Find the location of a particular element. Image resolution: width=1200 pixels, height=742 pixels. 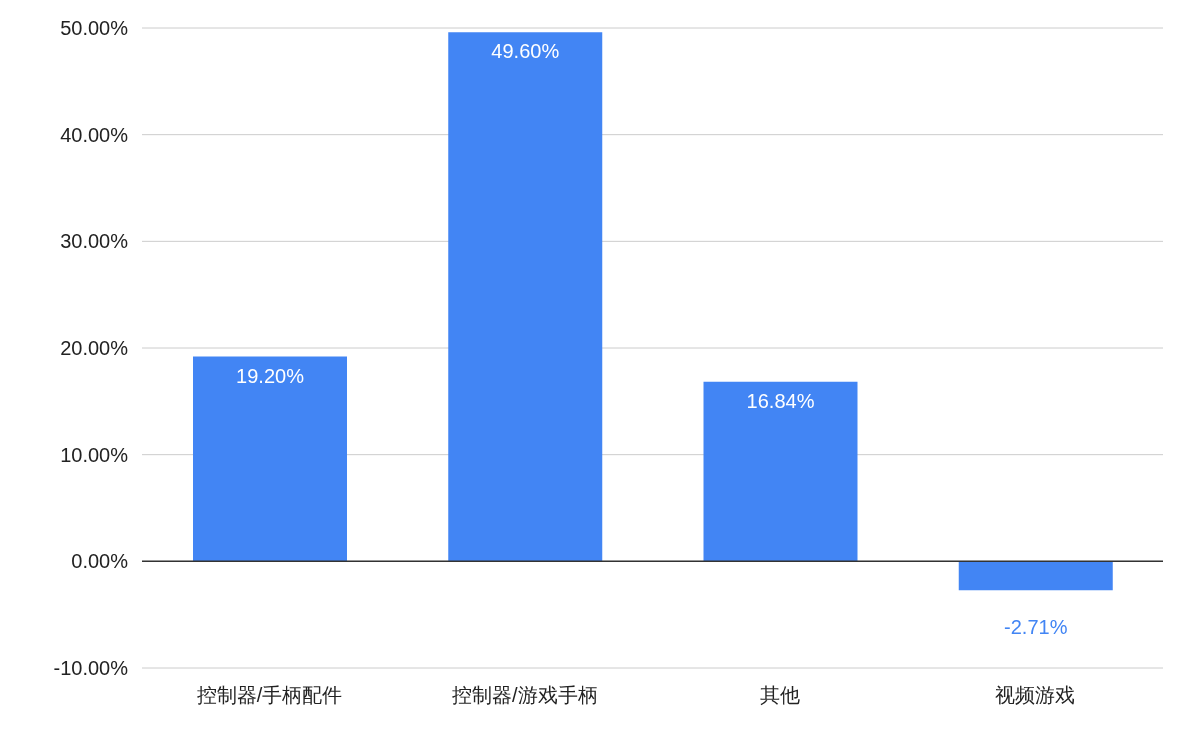

x-tick-label: 视频游戏 is located at coordinates (1035, 695).